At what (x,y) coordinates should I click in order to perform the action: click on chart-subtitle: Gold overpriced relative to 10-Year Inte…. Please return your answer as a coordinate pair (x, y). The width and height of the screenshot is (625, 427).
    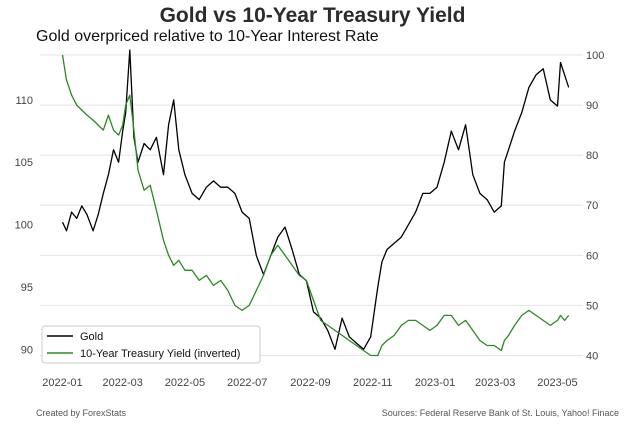
    Looking at the image, I should click on (207, 36).